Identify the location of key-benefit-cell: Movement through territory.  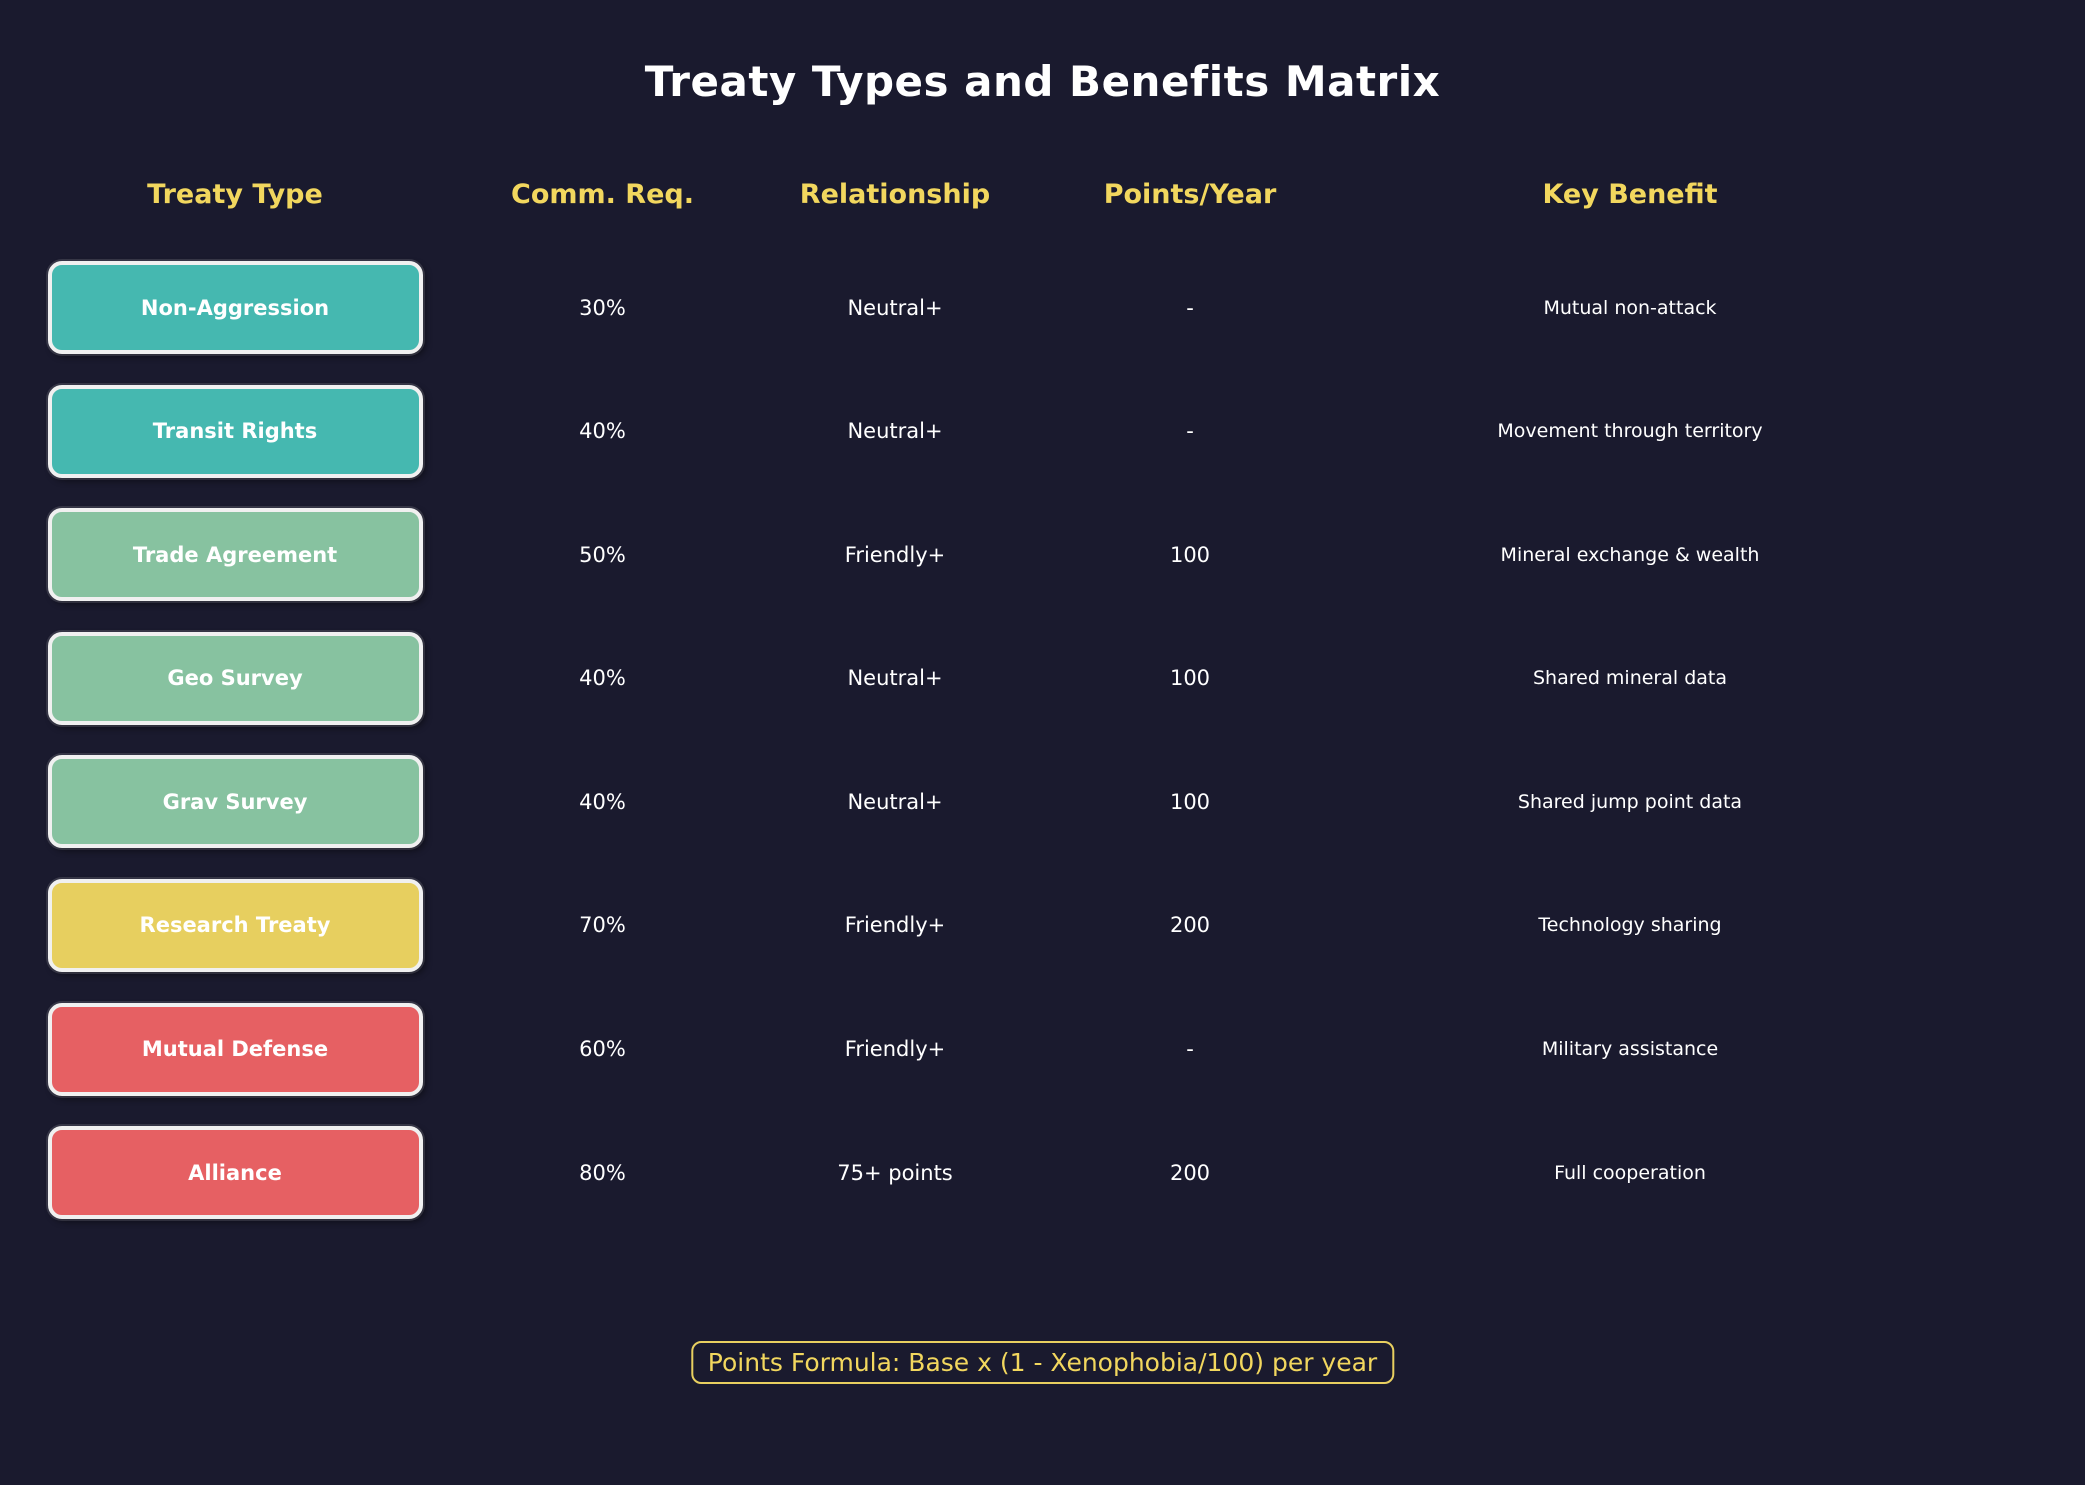
(1630, 431).